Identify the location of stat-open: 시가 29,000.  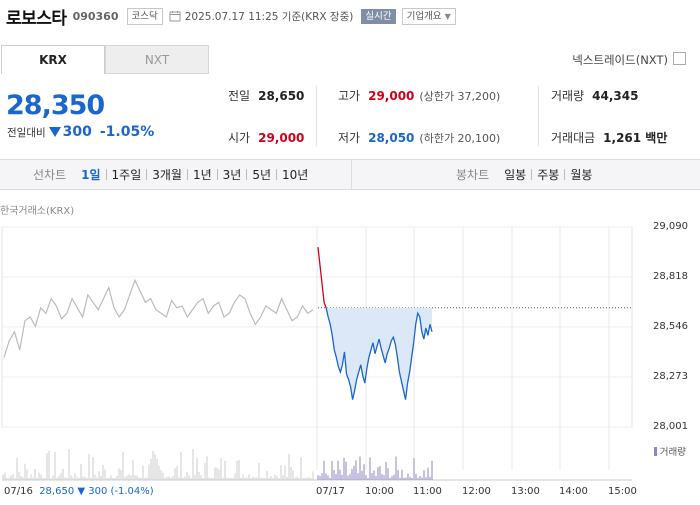
(266, 137).